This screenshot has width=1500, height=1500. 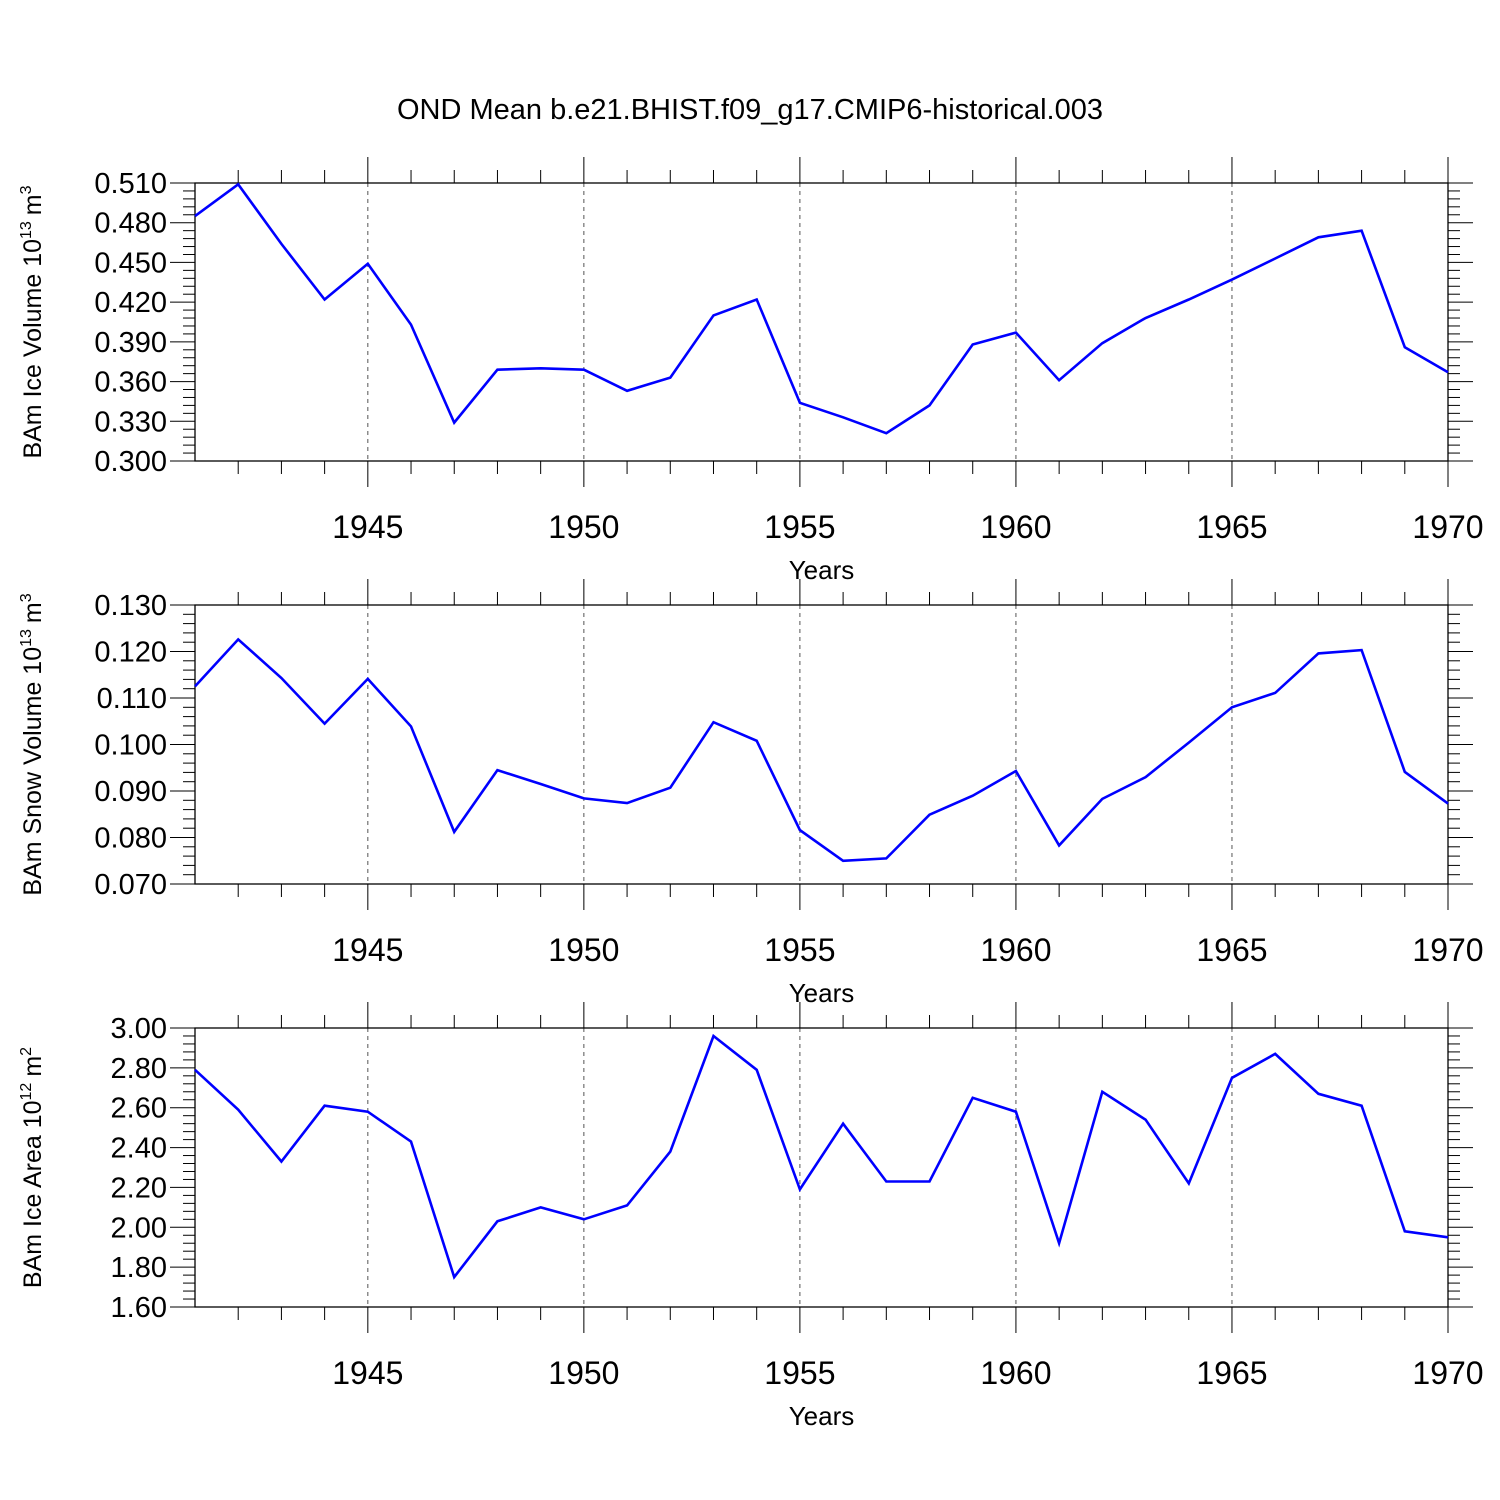 I want to click on ice-area-y-tick-label: 2.60, so click(x=139, y=1109).